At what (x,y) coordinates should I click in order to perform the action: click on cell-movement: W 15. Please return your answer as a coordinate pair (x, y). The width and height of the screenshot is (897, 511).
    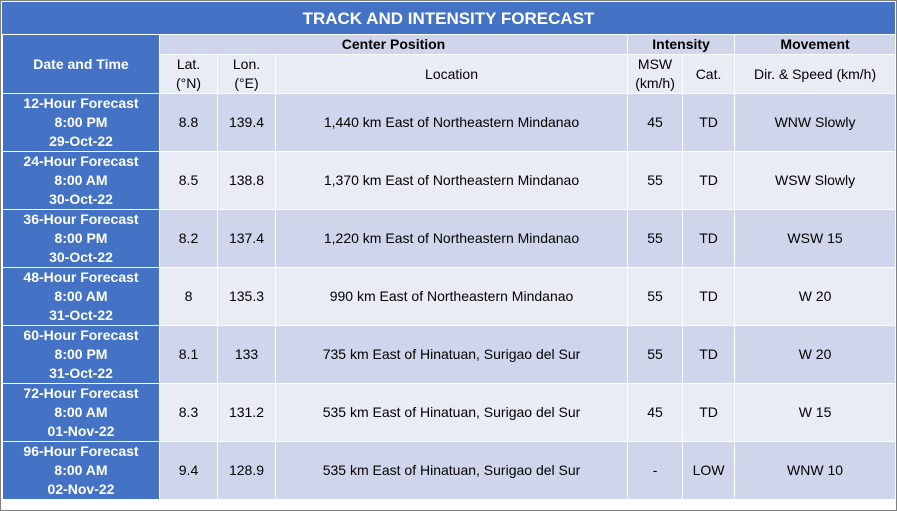
    Looking at the image, I should click on (815, 412).